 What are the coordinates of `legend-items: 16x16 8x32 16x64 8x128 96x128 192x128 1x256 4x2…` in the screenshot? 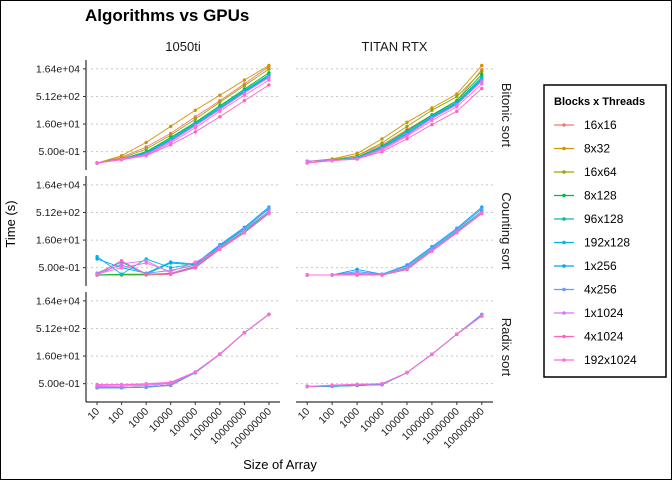 It's located at (595, 242).